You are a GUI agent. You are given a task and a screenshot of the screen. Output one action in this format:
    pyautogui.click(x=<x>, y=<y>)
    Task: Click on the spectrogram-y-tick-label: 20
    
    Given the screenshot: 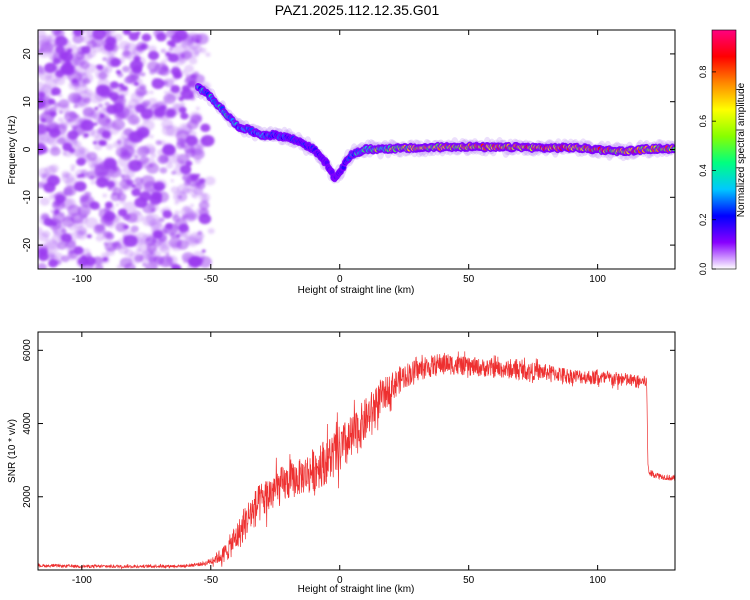 What is the action you would take?
    pyautogui.click(x=27, y=54)
    